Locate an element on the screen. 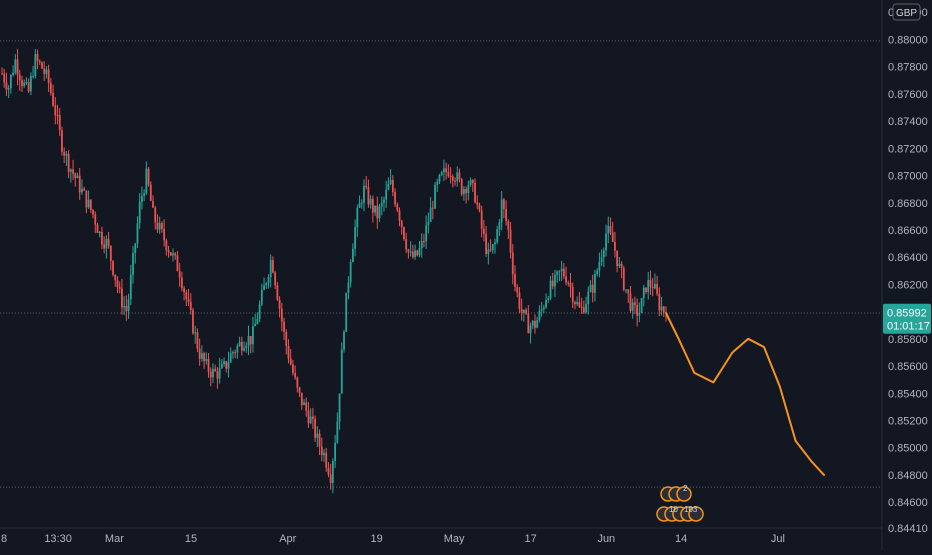 The height and width of the screenshot is (555, 932). currency-badge: GBP is located at coordinates (906, 12).